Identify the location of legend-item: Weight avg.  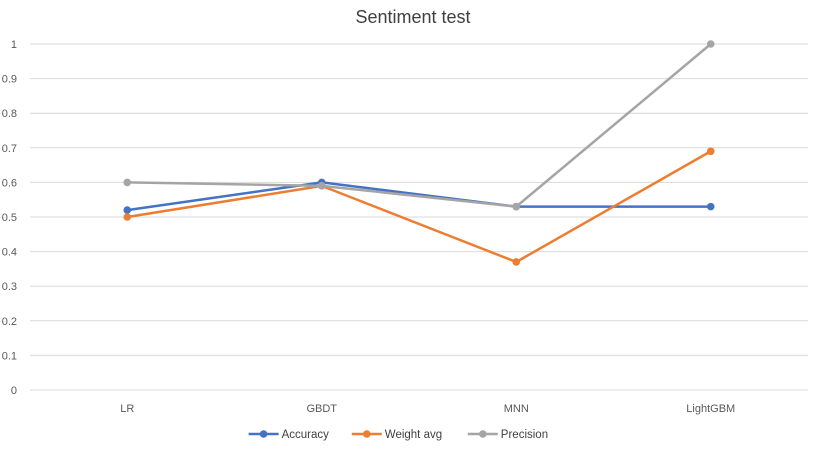
(396, 435).